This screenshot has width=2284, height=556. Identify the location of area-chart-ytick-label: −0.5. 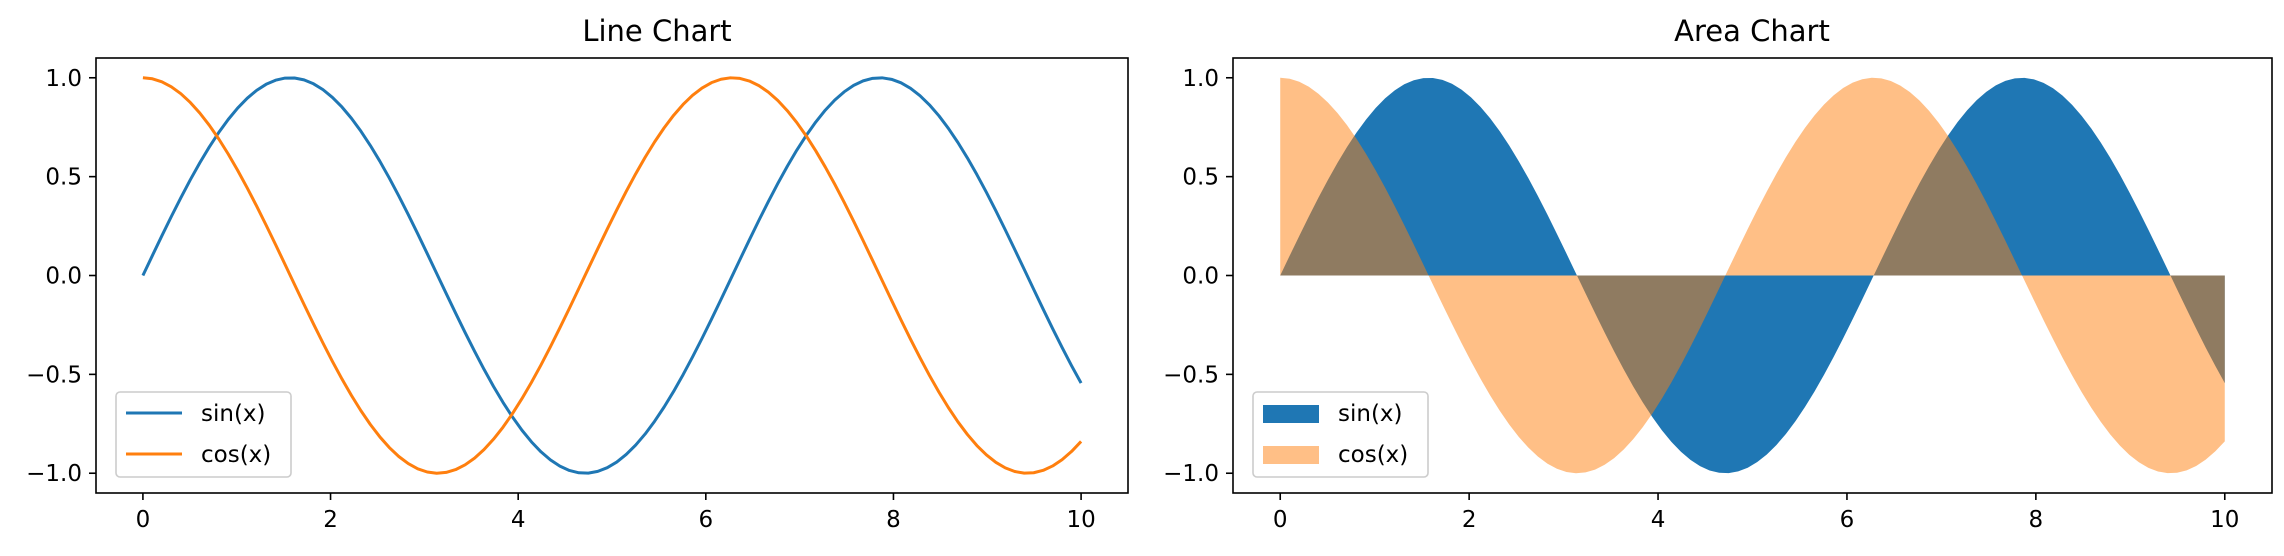
(1191, 375).